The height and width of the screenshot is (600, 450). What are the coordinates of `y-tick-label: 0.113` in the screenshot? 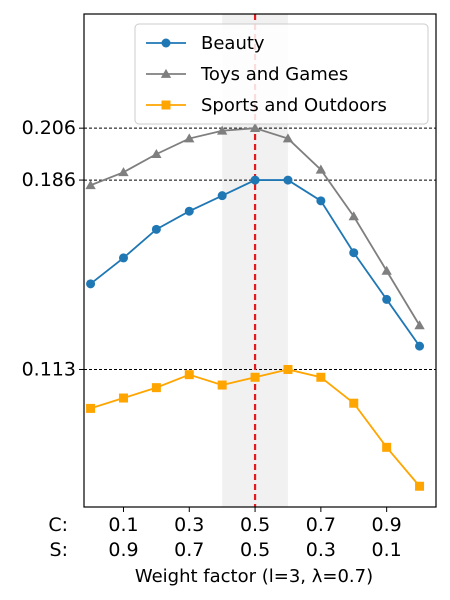 It's located at (49, 369).